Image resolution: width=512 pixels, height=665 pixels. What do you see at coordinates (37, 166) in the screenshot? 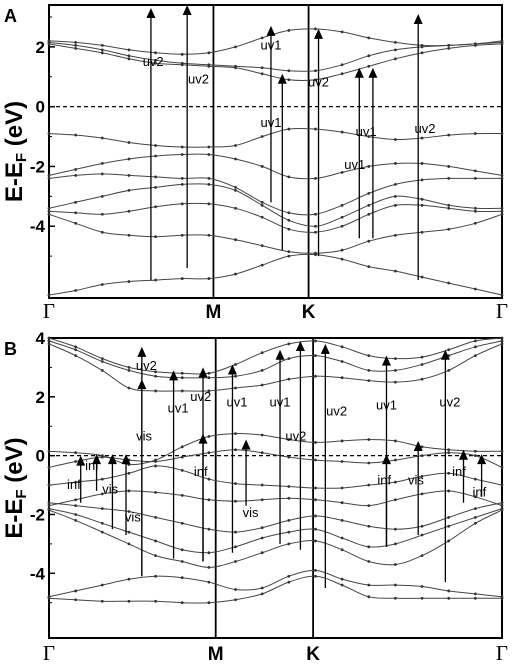
I see `y-tick-label: -2` at bounding box center [37, 166].